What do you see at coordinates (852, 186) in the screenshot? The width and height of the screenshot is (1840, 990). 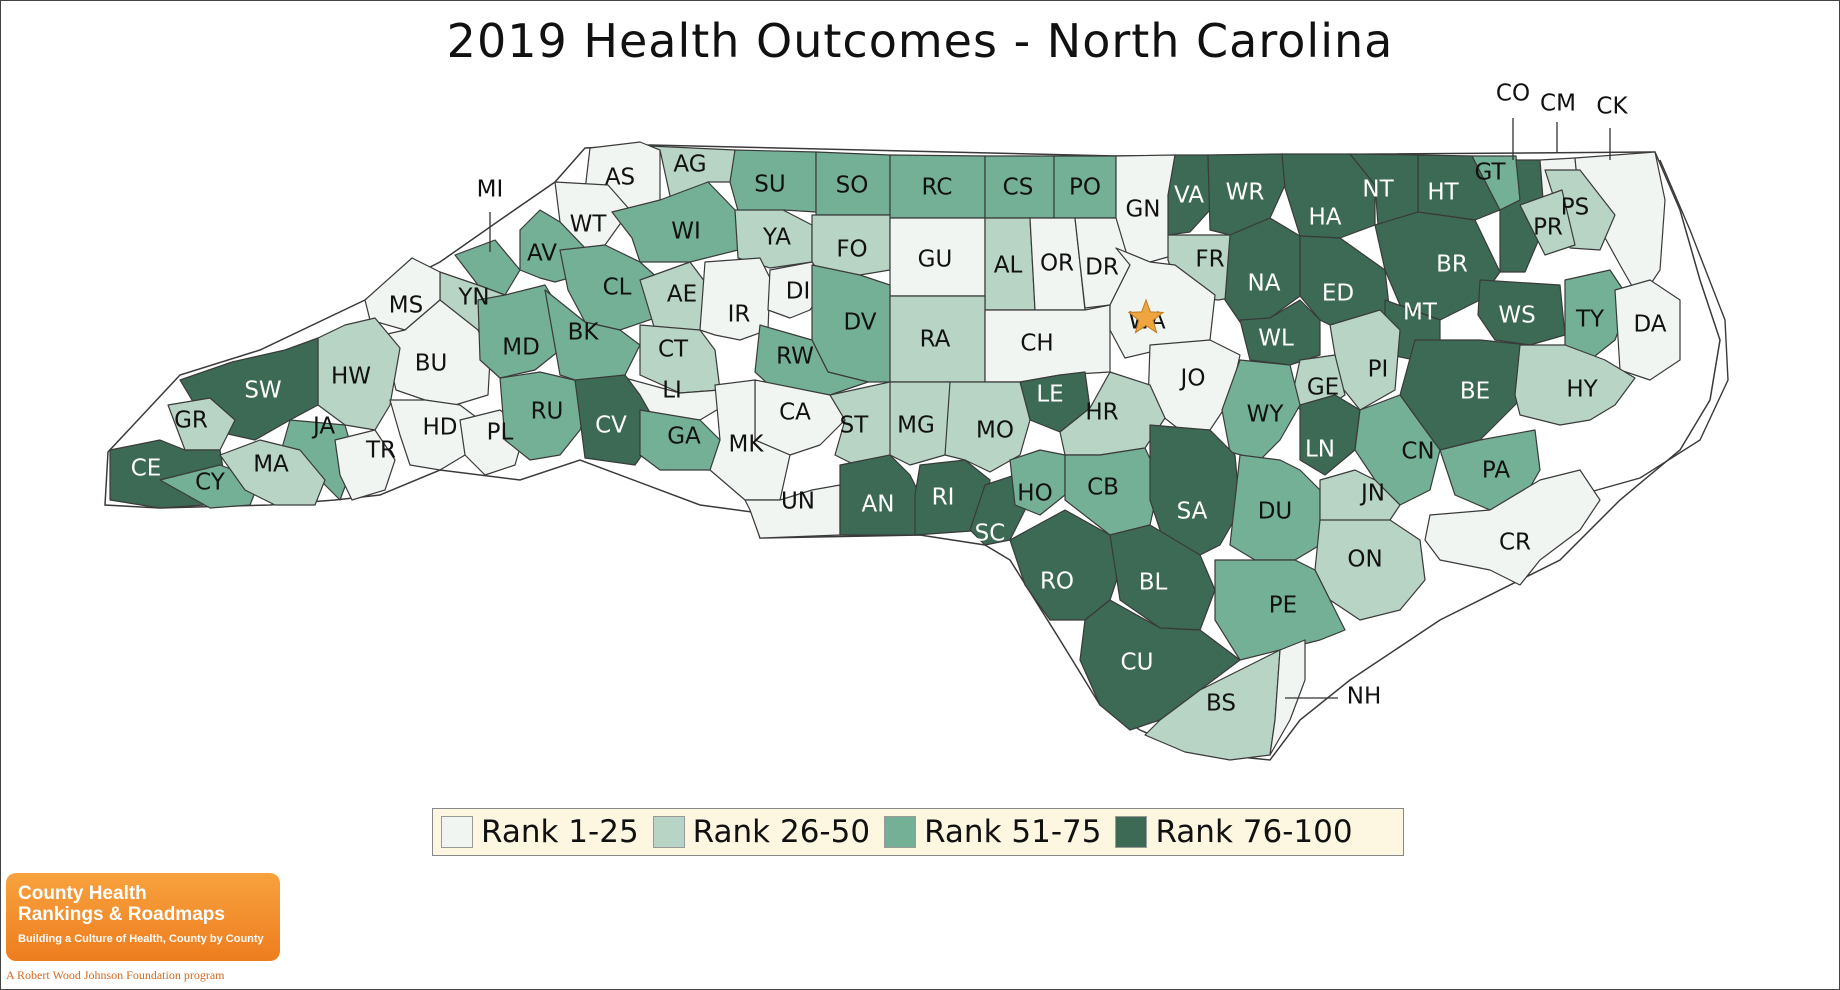 I see `county-label-so: SO` at bounding box center [852, 186].